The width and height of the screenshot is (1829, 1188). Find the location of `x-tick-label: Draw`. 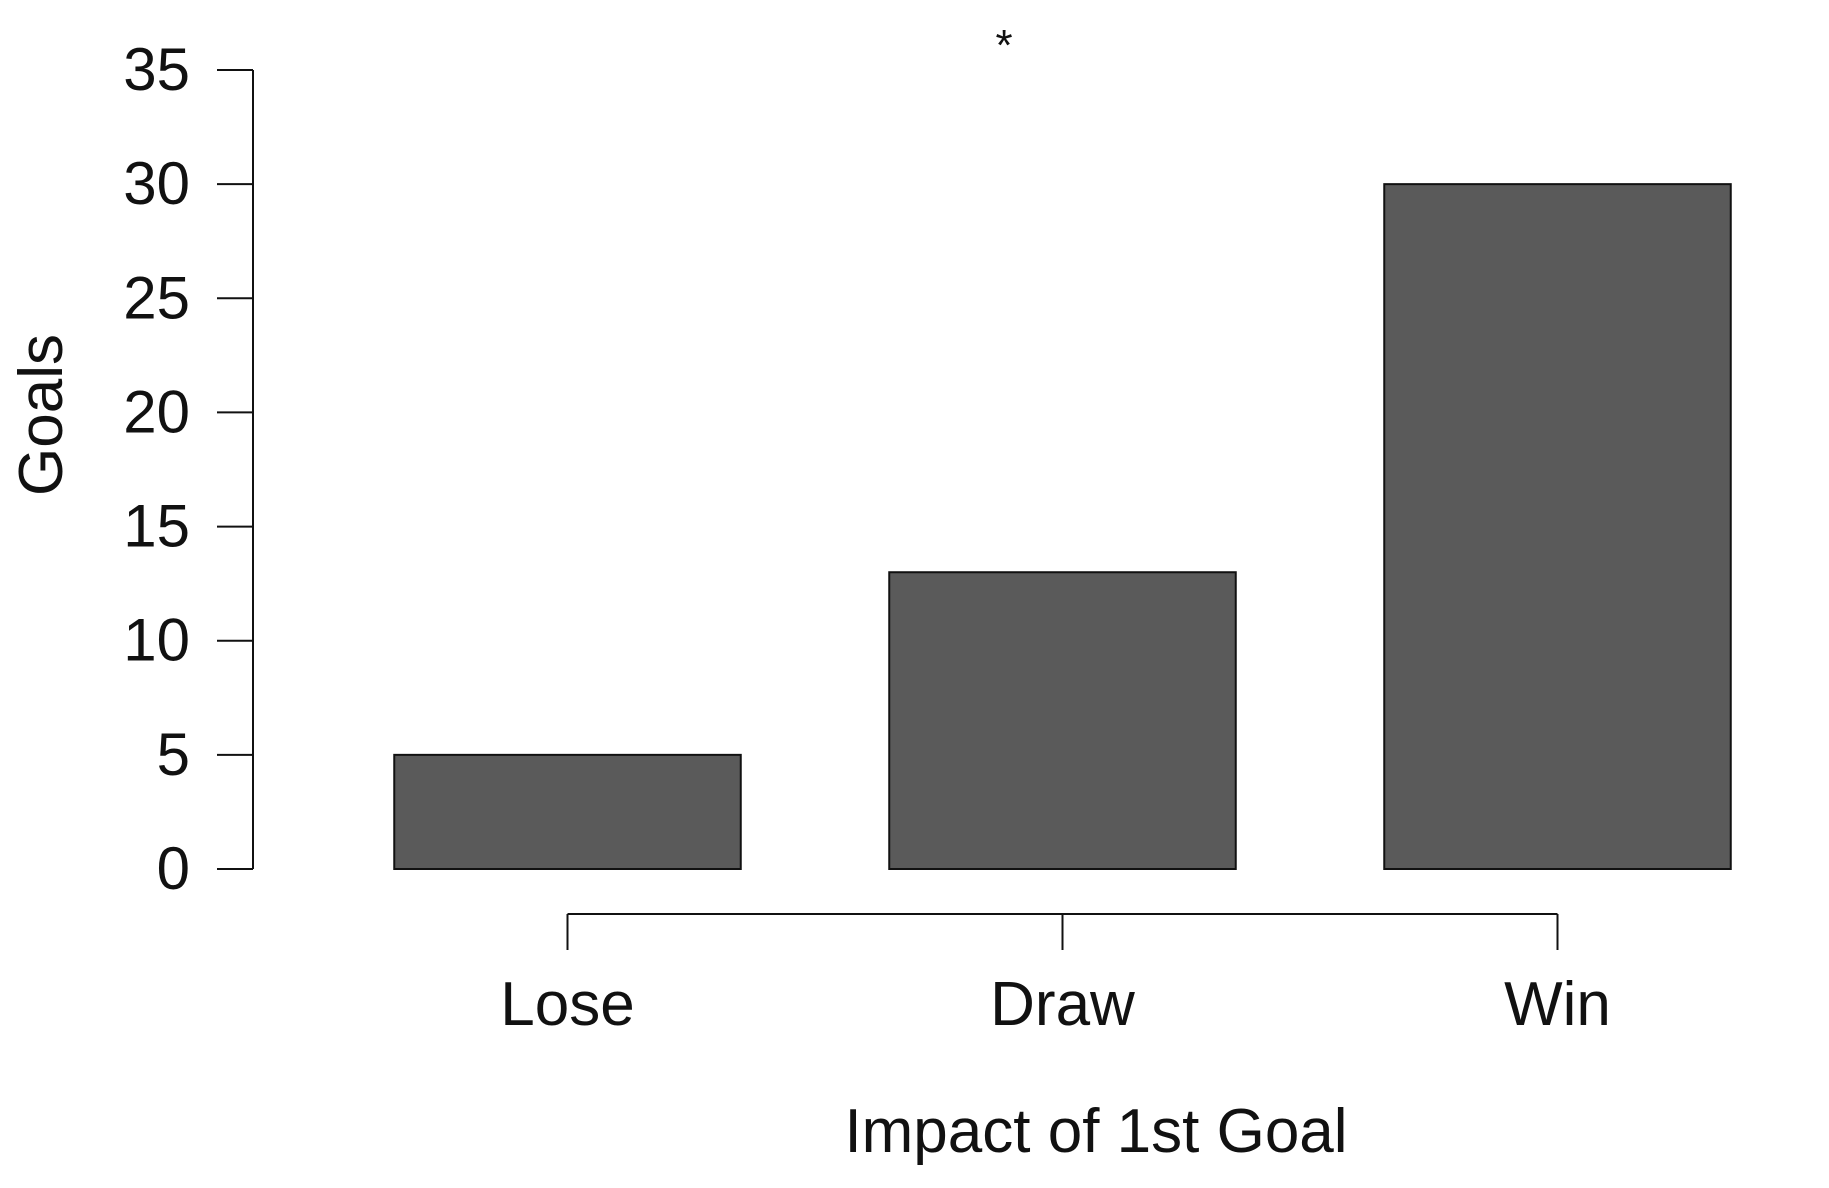

x-tick-label: Draw is located at coordinates (1062, 1004).